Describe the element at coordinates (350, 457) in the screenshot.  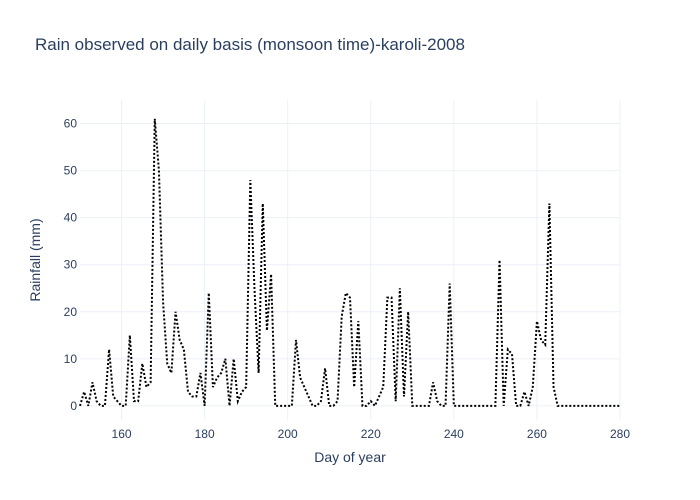
I see `x-axis-title: Day of year` at that location.